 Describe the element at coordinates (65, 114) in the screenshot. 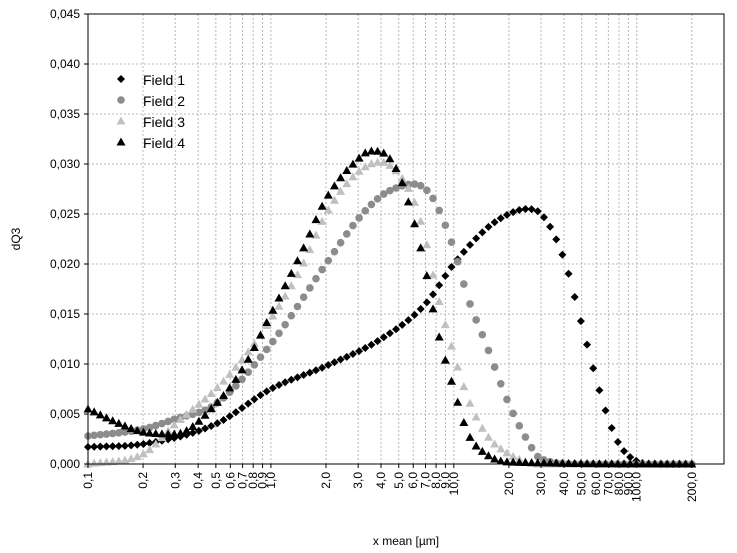

I see `y-tick-label: 0,035` at that location.